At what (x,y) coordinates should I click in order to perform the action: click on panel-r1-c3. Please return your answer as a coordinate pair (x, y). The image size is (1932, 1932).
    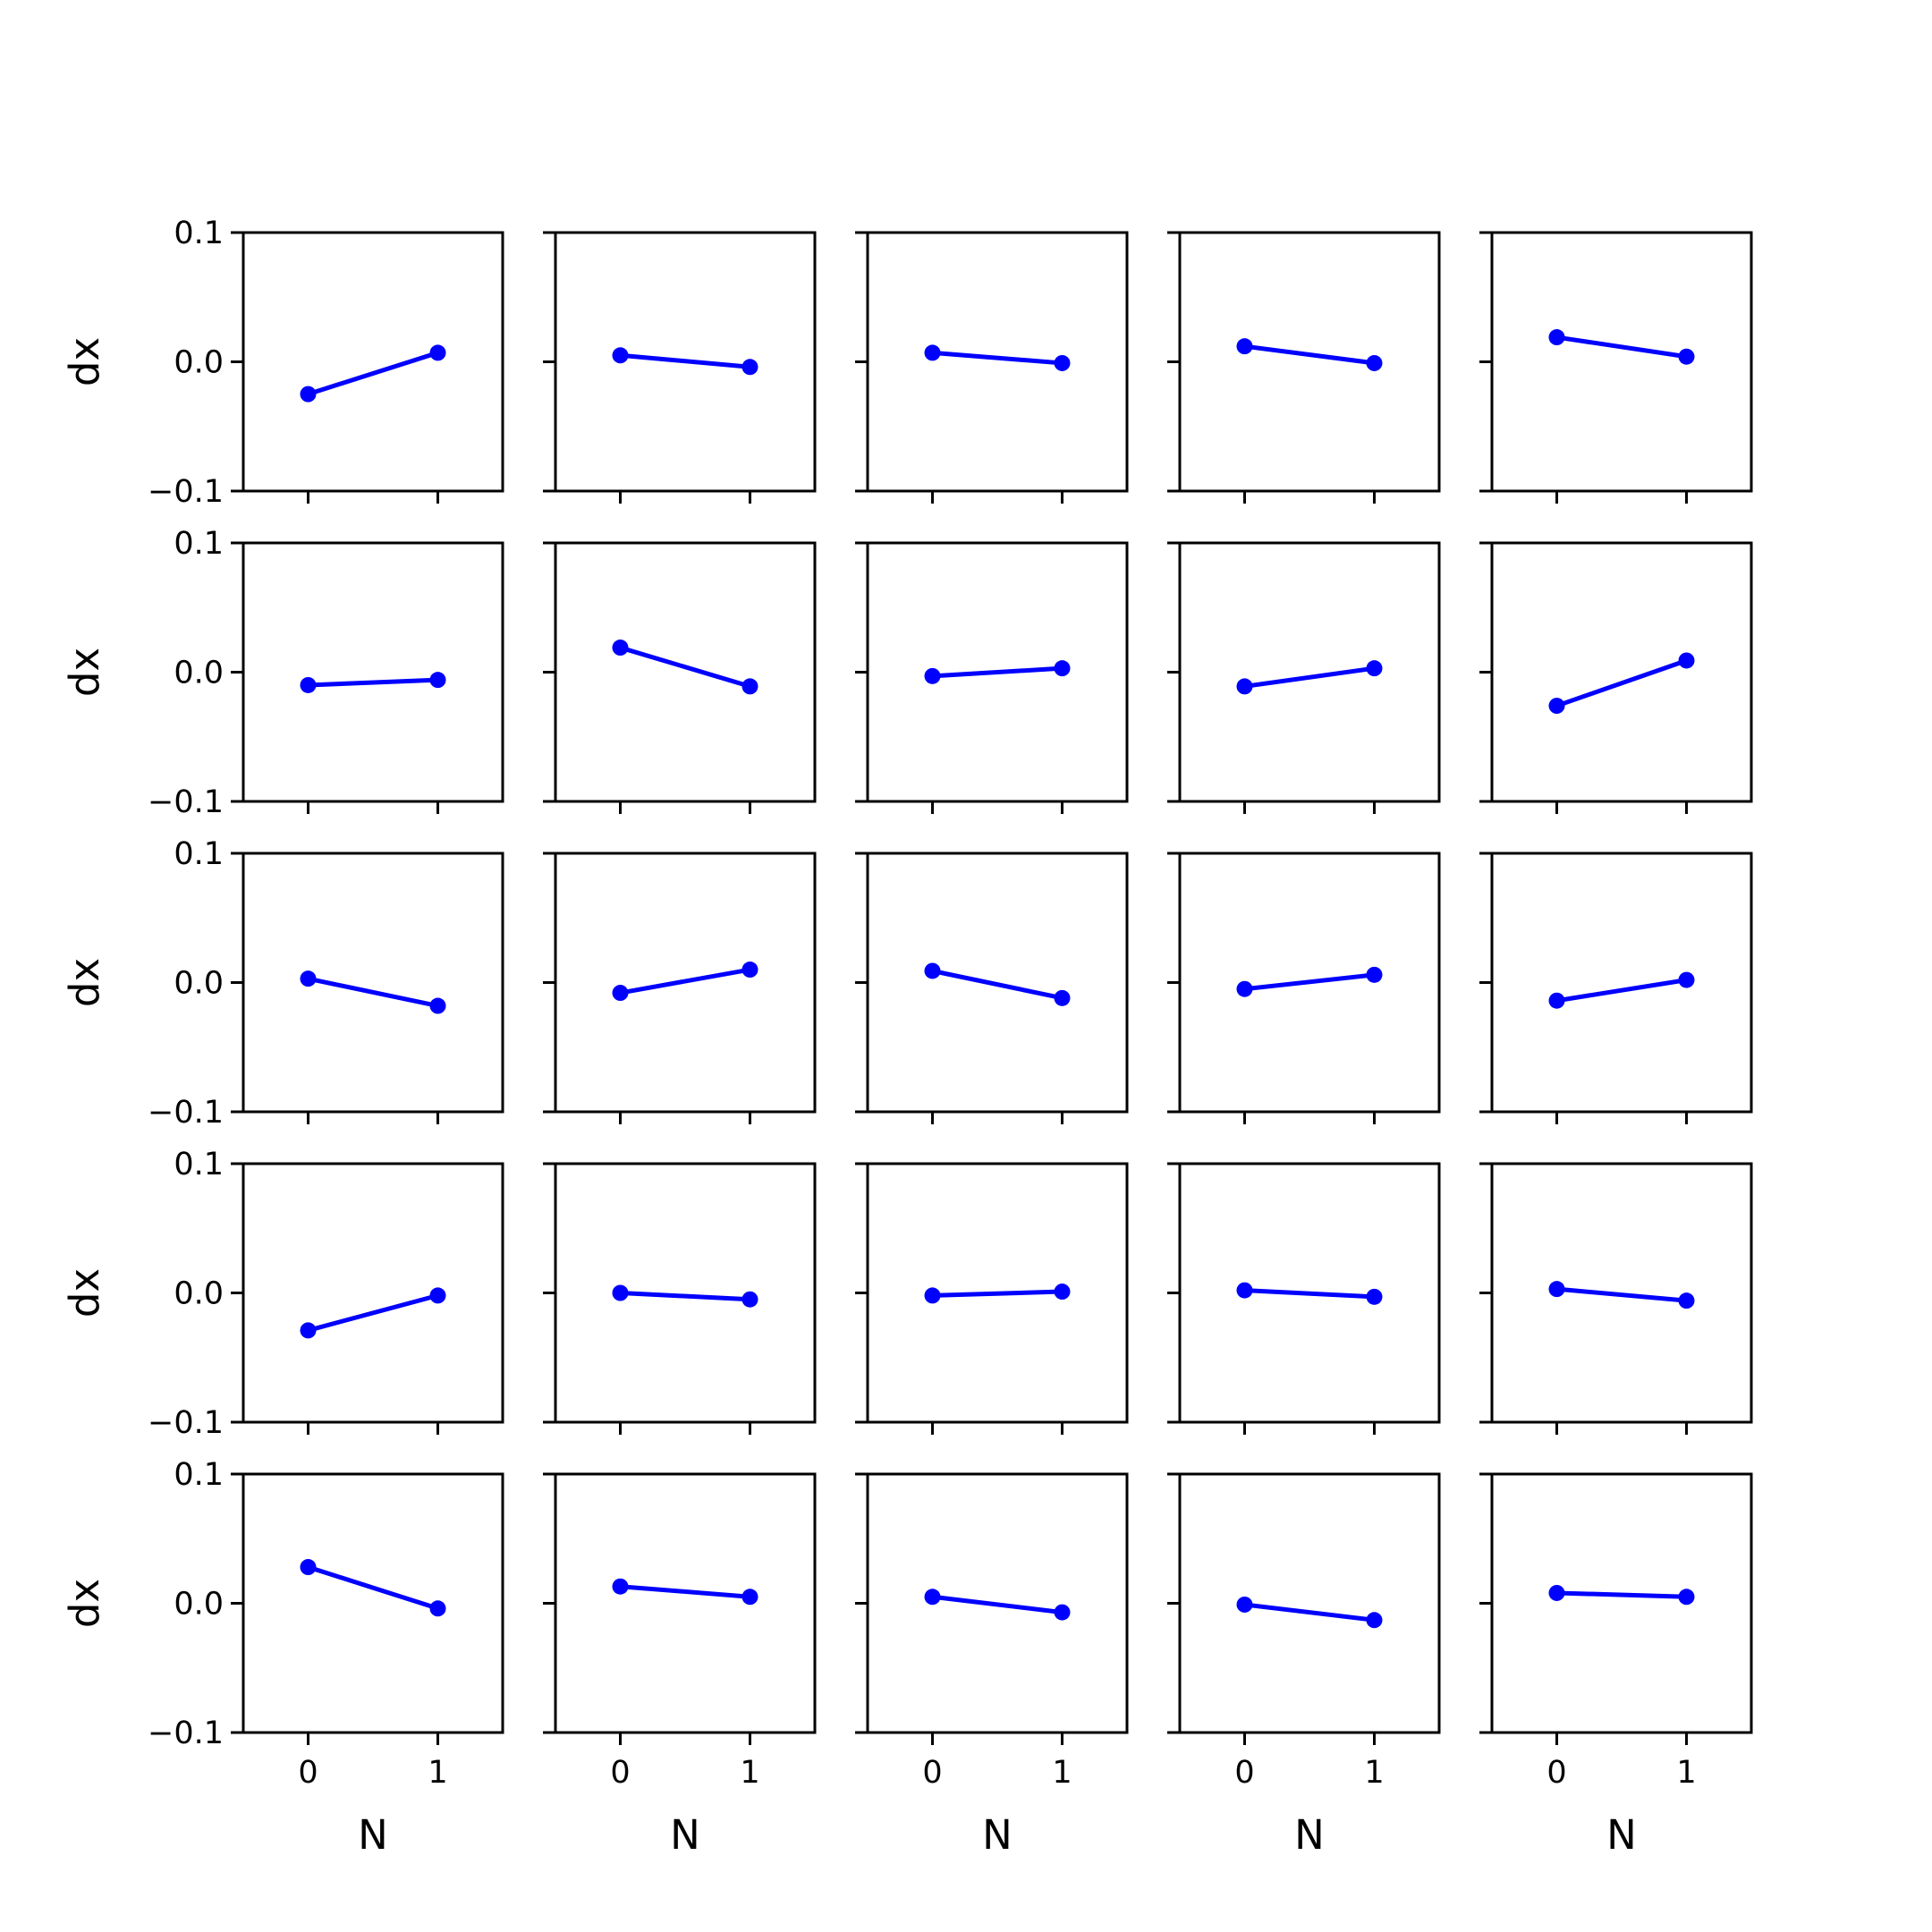
    Looking at the image, I should click on (992, 367).